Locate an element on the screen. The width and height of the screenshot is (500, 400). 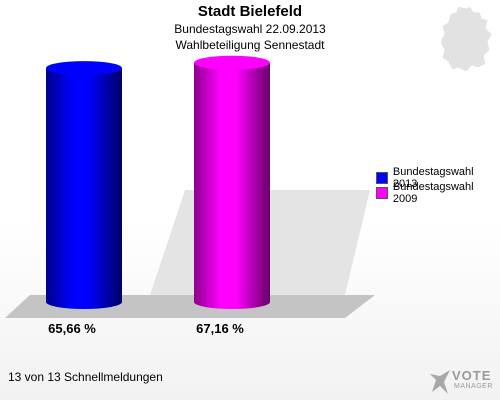
legend-swatch-2013 is located at coordinates (382, 177).